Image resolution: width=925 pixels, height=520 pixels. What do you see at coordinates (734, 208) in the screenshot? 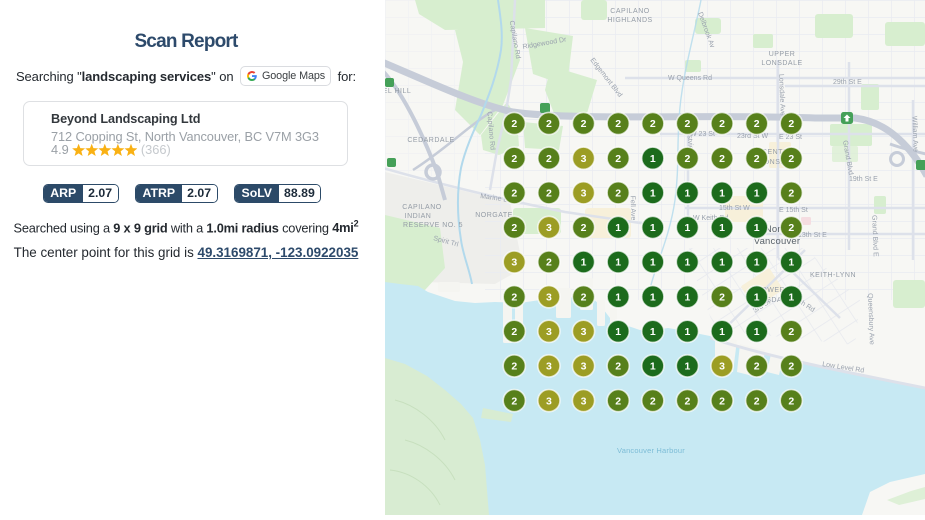
I see `svg-text: 15th St W` at bounding box center [734, 208].